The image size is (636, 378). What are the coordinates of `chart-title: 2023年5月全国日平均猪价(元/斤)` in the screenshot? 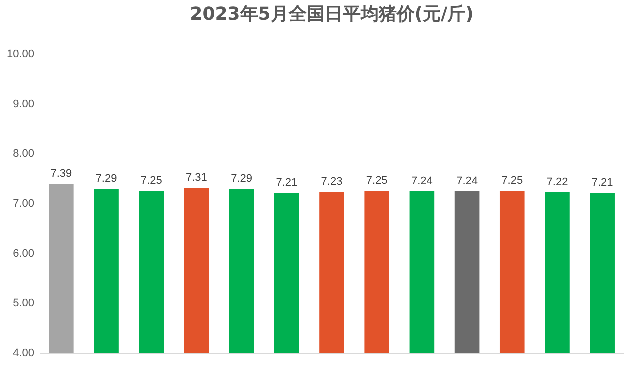 It's located at (332, 14).